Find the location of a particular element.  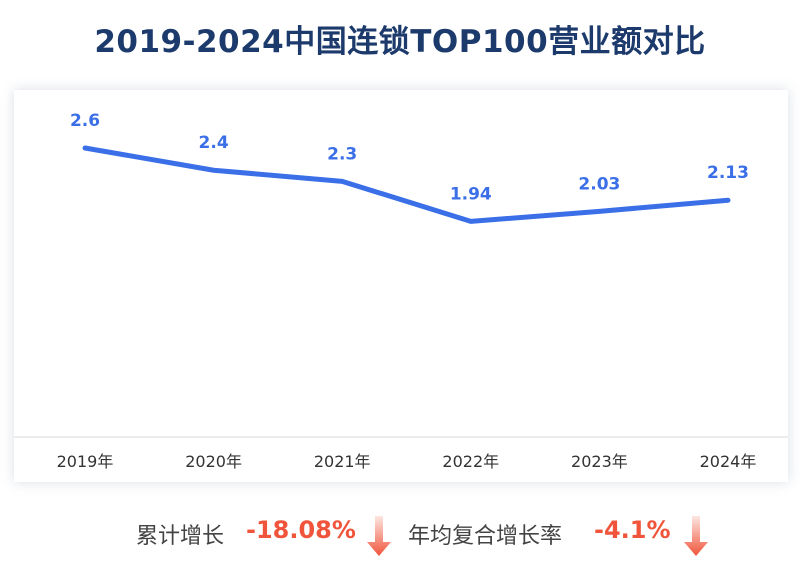

x-tick-label: 2020年 is located at coordinates (213, 461).